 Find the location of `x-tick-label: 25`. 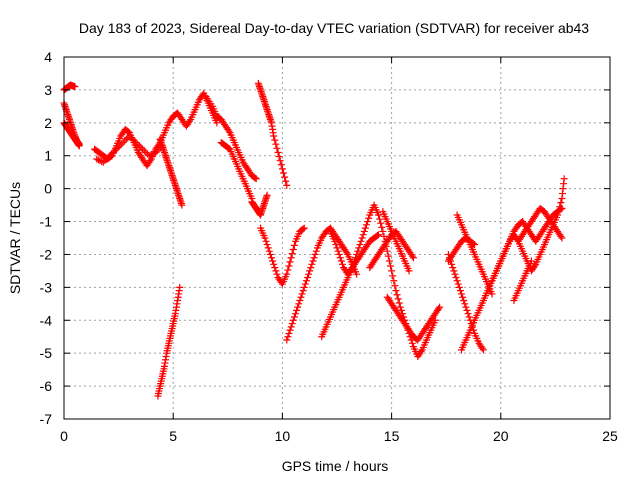

x-tick-label: 25 is located at coordinates (610, 436).